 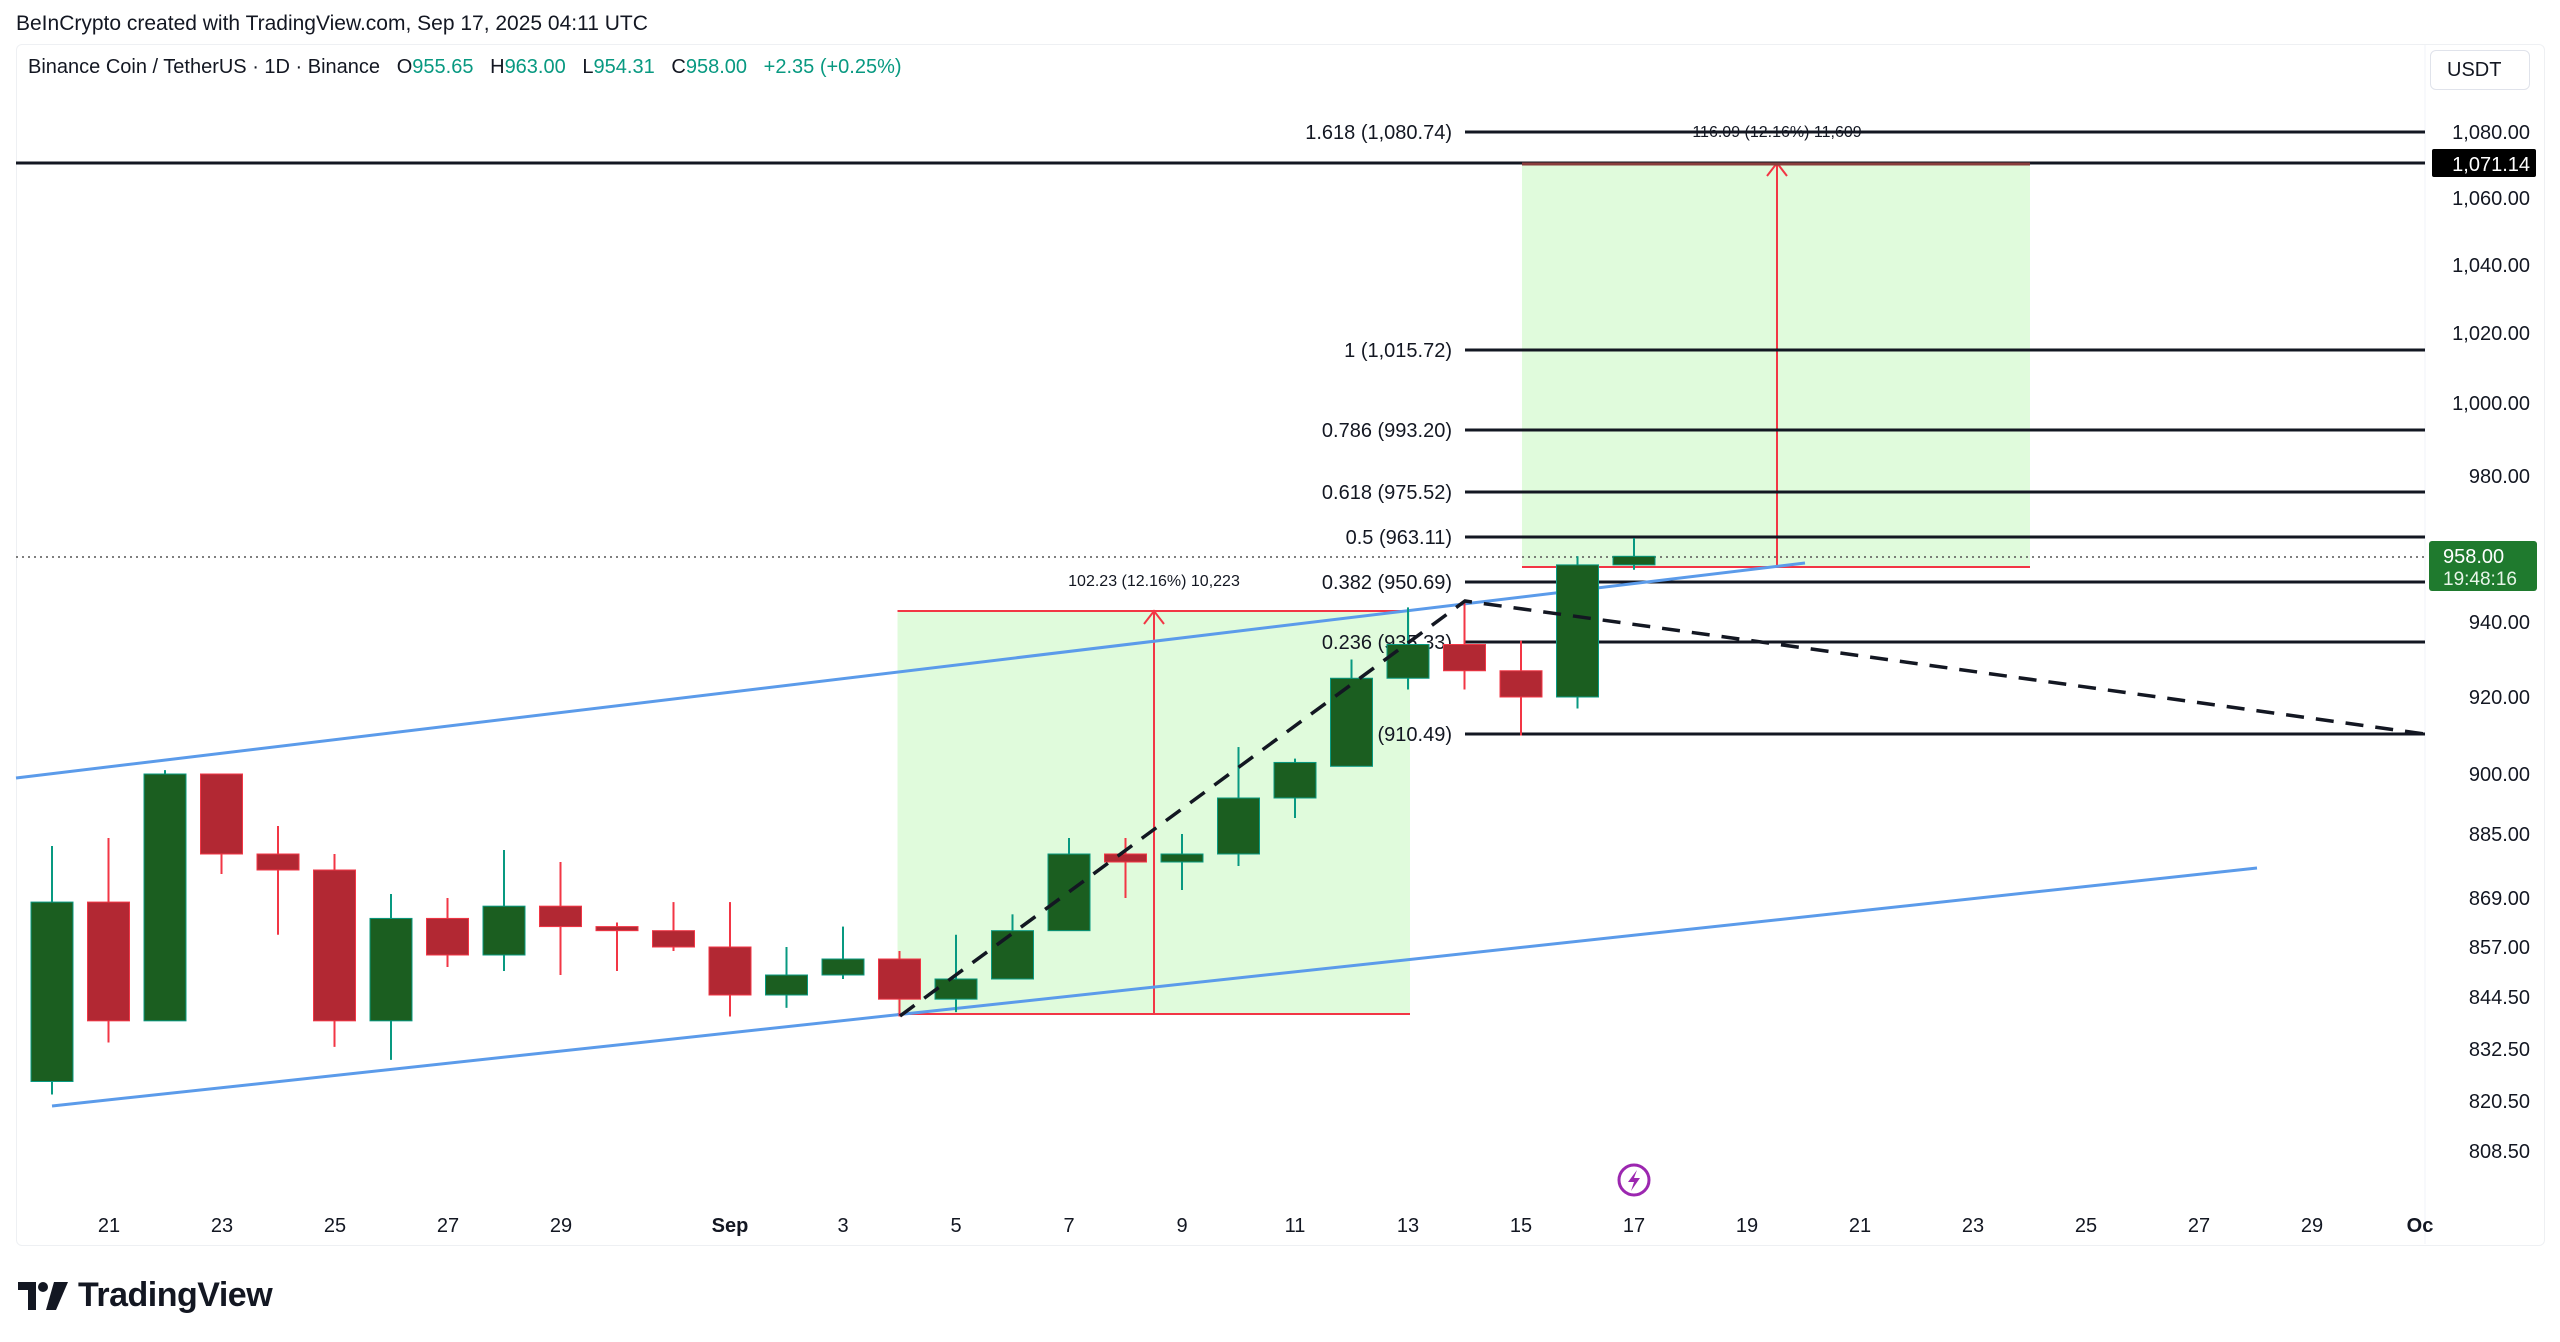 I want to click on close-value: 958.00, so click(x=716, y=67).